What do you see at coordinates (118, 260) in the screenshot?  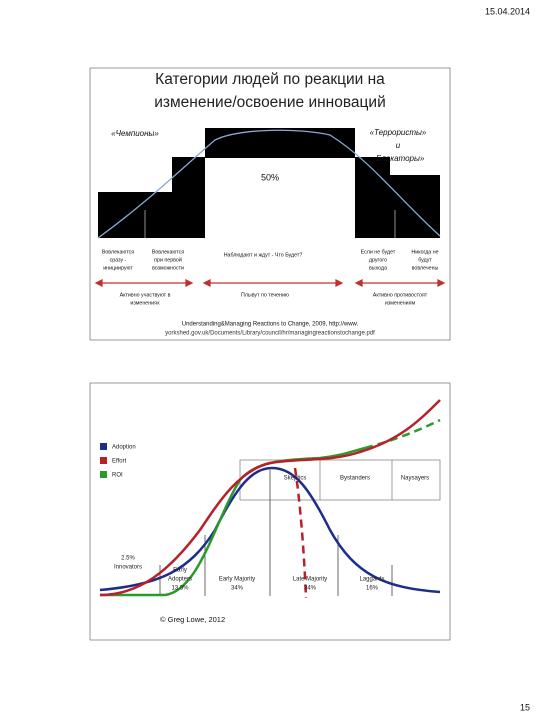 I see `group: сразу -` at bounding box center [118, 260].